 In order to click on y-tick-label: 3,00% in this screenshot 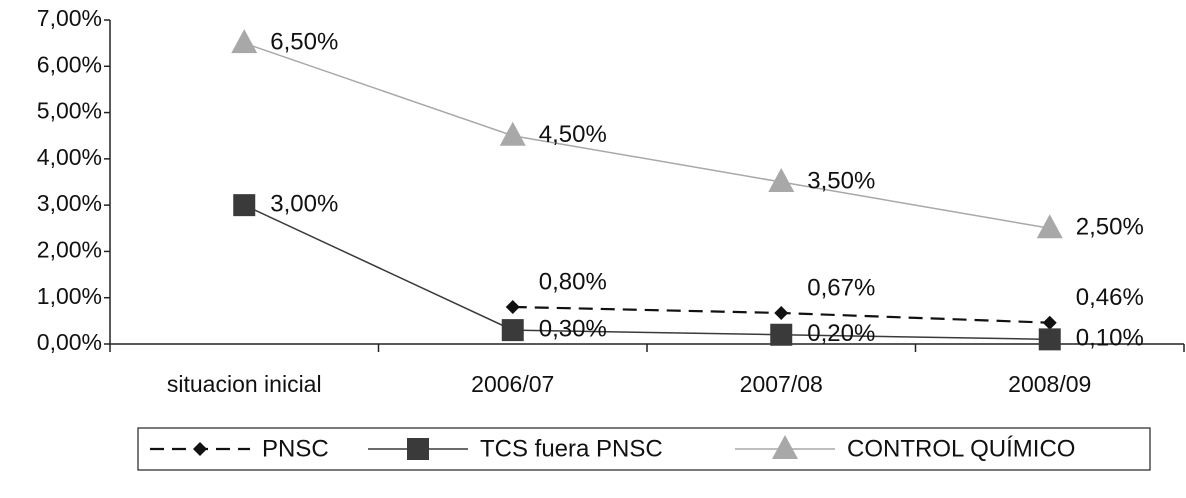, I will do `click(69, 203)`.